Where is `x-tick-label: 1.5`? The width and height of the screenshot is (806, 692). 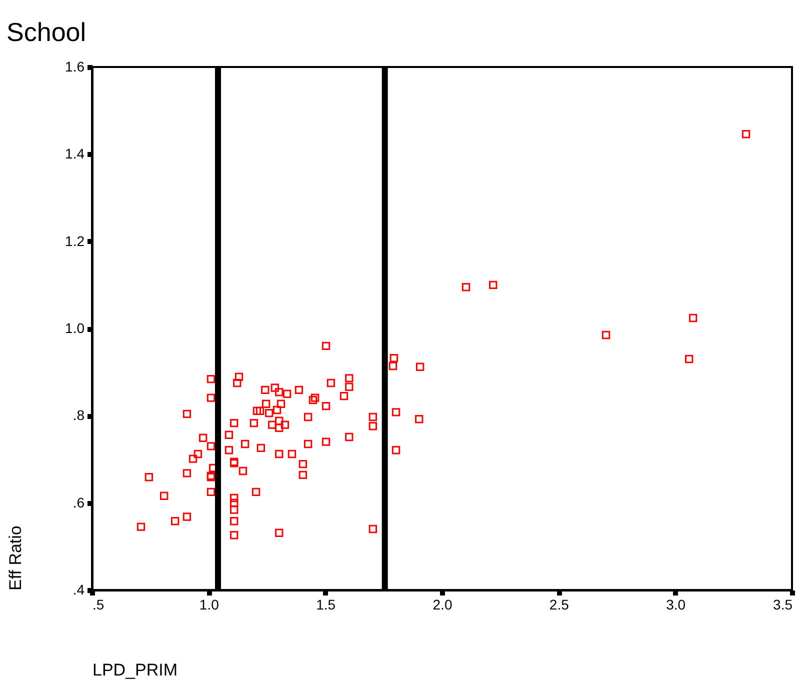 x-tick-label: 1.5 is located at coordinates (326, 604).